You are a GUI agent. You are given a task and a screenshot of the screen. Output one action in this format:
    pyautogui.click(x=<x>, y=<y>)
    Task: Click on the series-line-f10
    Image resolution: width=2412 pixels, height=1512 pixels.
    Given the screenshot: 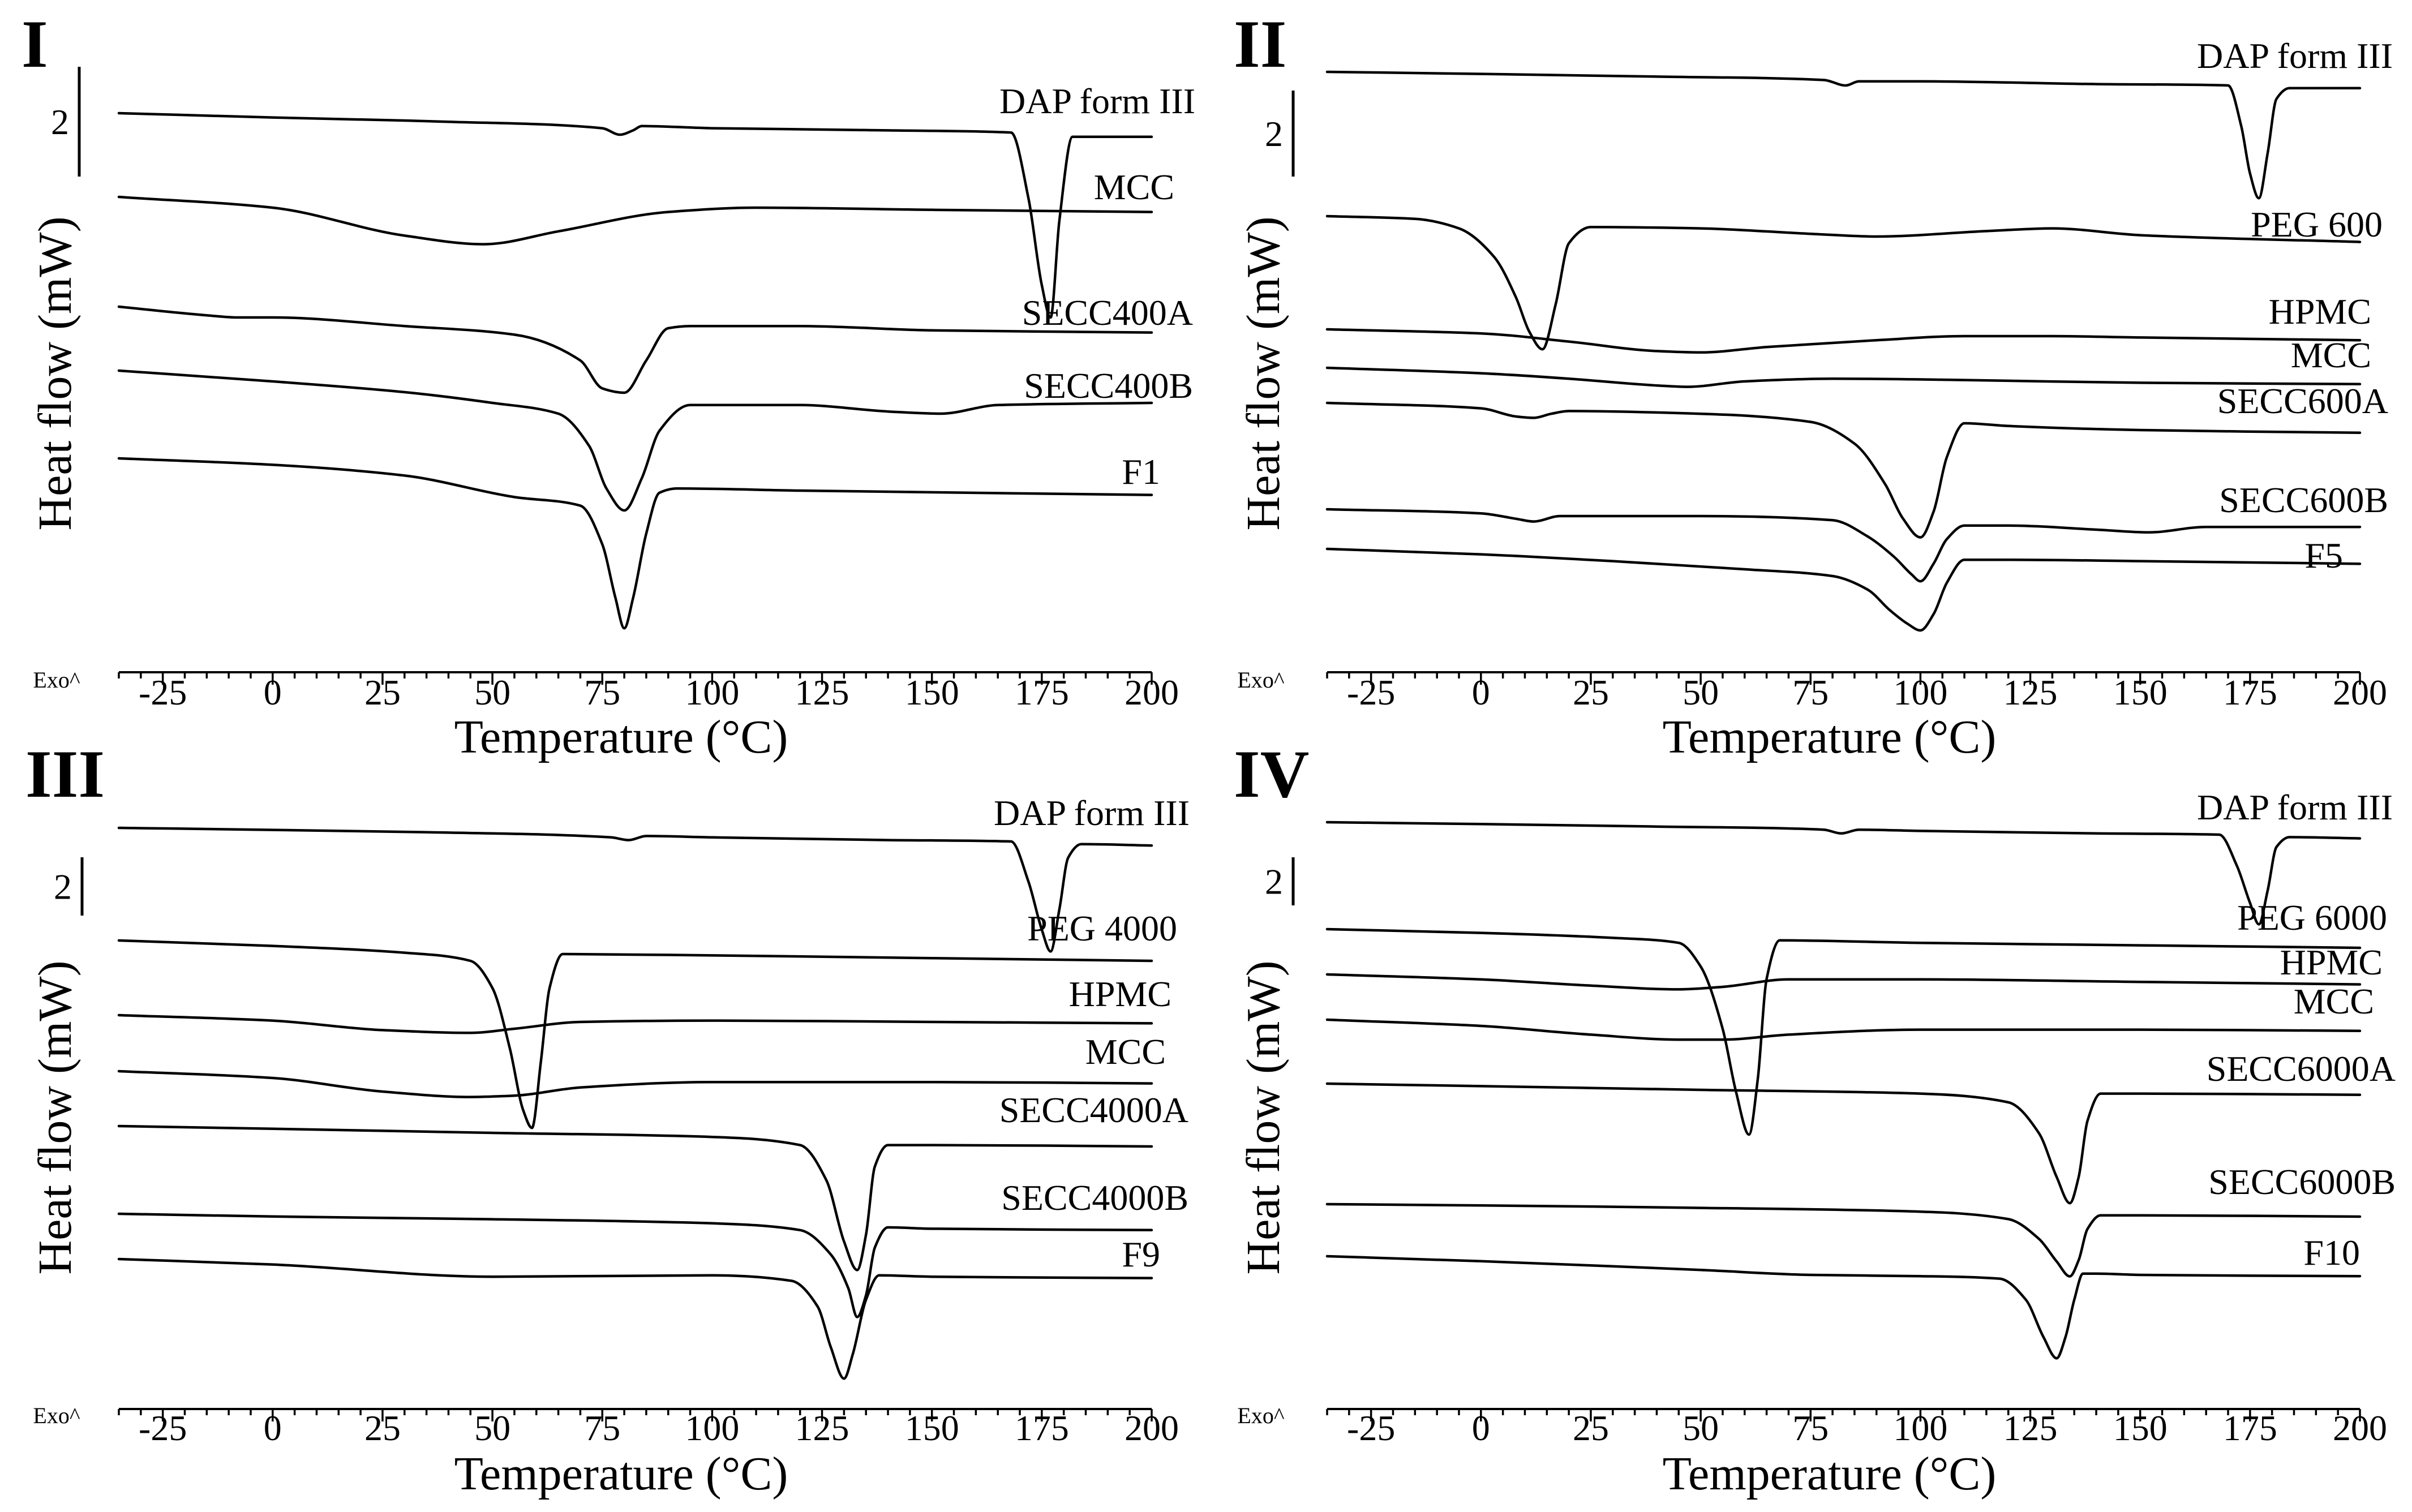 What is the action you would take?
    pyautogui.click(x=1843, y=1307)
    